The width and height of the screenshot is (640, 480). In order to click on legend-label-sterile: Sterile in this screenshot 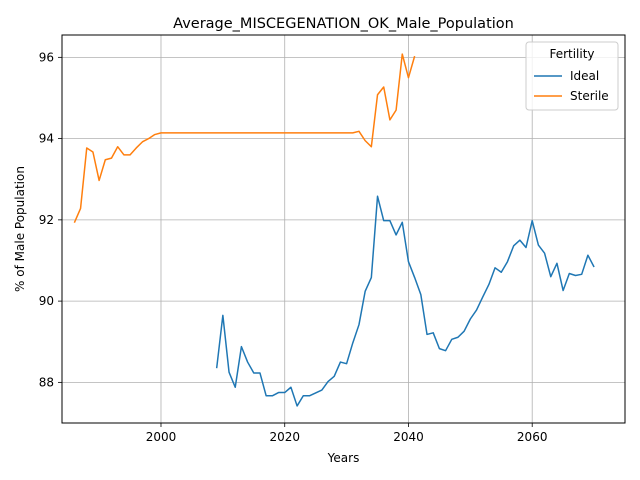, I will do `click(589, 96)`.